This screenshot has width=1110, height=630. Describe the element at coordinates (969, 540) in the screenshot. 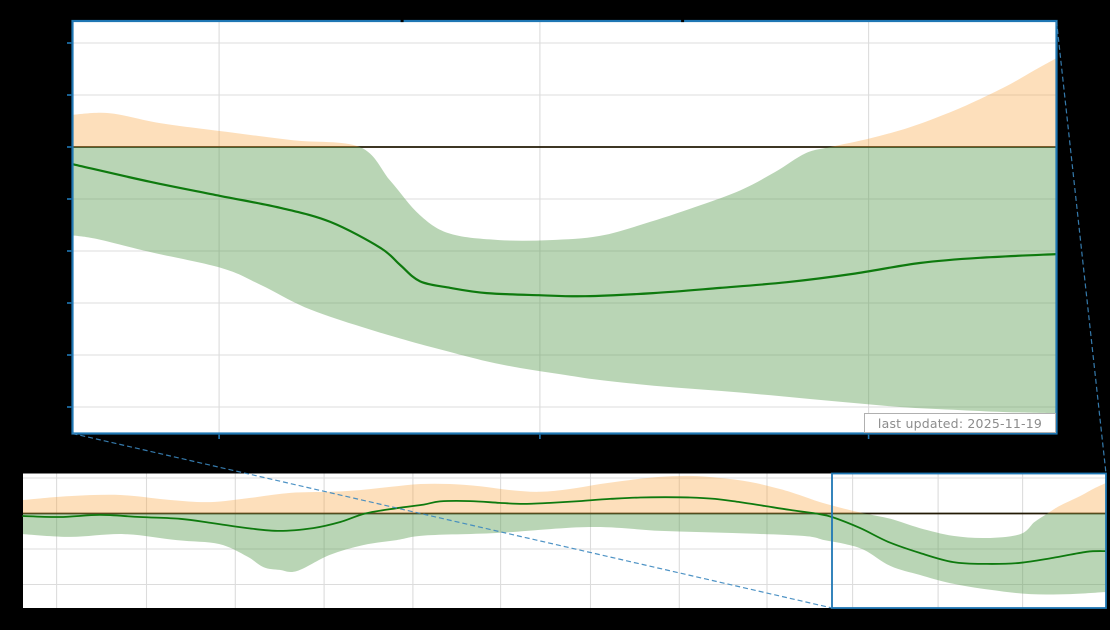

I see `zoom-region-box` at that location.